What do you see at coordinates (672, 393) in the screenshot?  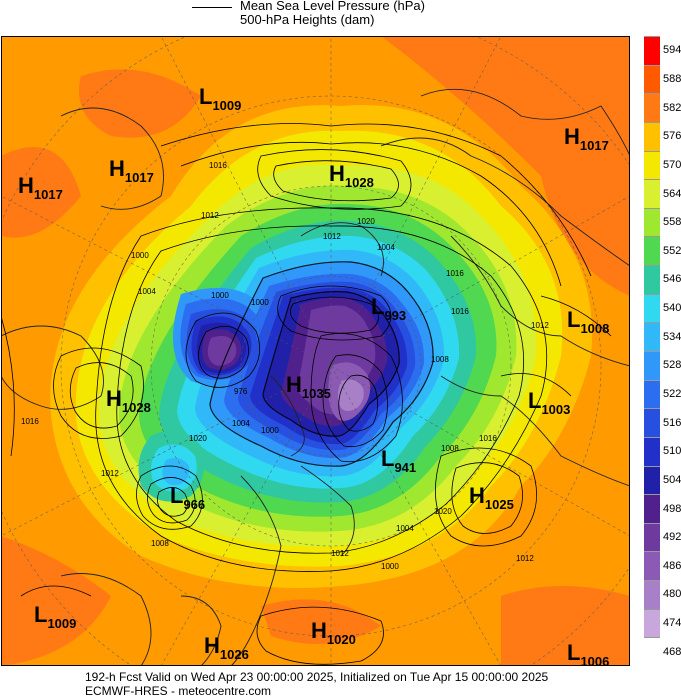 I see `colorbar-level-label: 522` at bounding box center [672, 393].